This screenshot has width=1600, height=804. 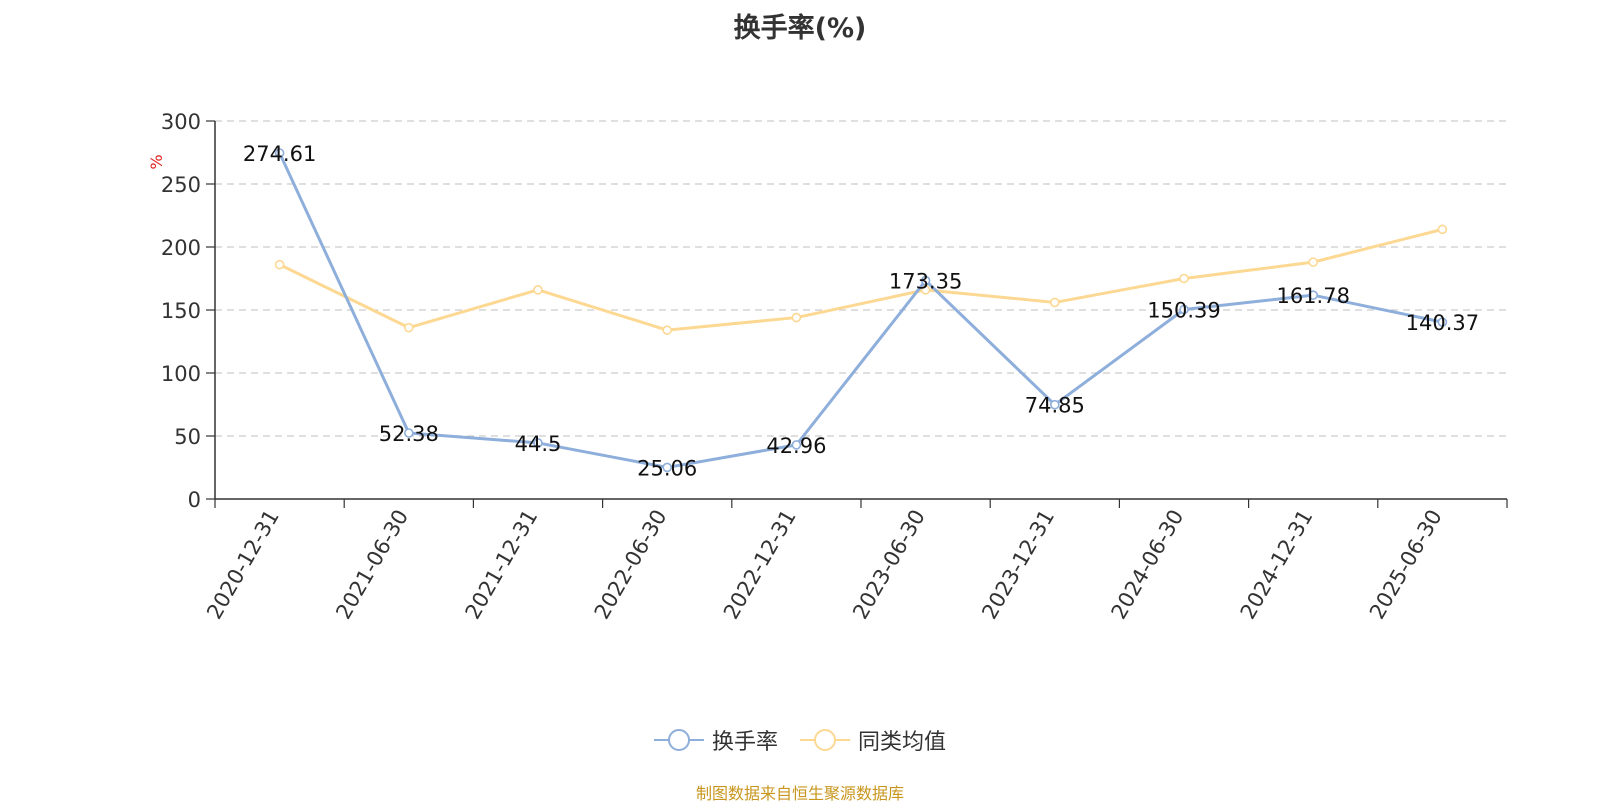 I want to click on legend-item-peer-average: 同类均值, so click(x=873, y=740).